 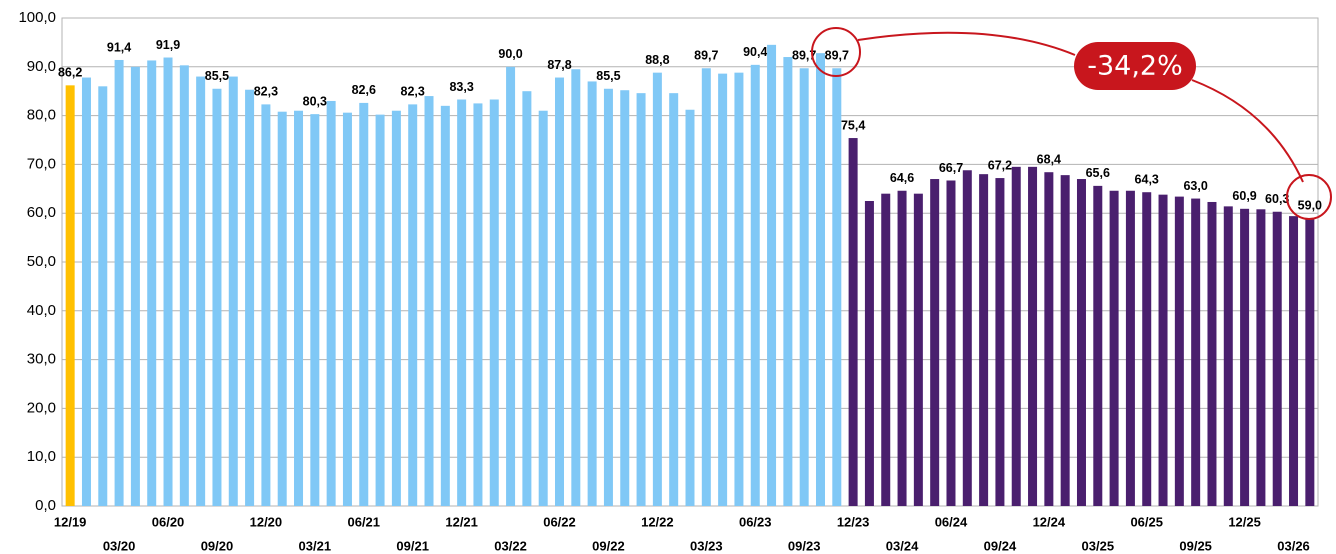 What do you see at coordinates (1049, 521) in the screenshot?
I see `x-tick-label: 12/24` at bounding box center [1049, 521].